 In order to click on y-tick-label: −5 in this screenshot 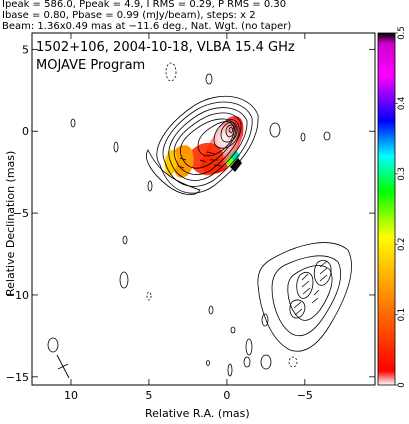, I will do `click(21, 213)`.